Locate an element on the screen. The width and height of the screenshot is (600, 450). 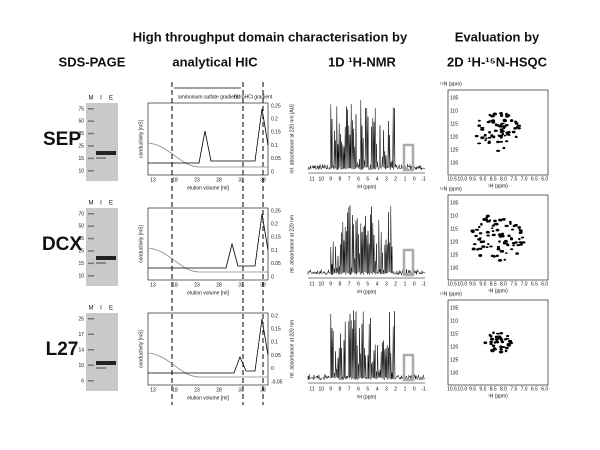
gel-marker: 25 is located at coordinates (81, 147).